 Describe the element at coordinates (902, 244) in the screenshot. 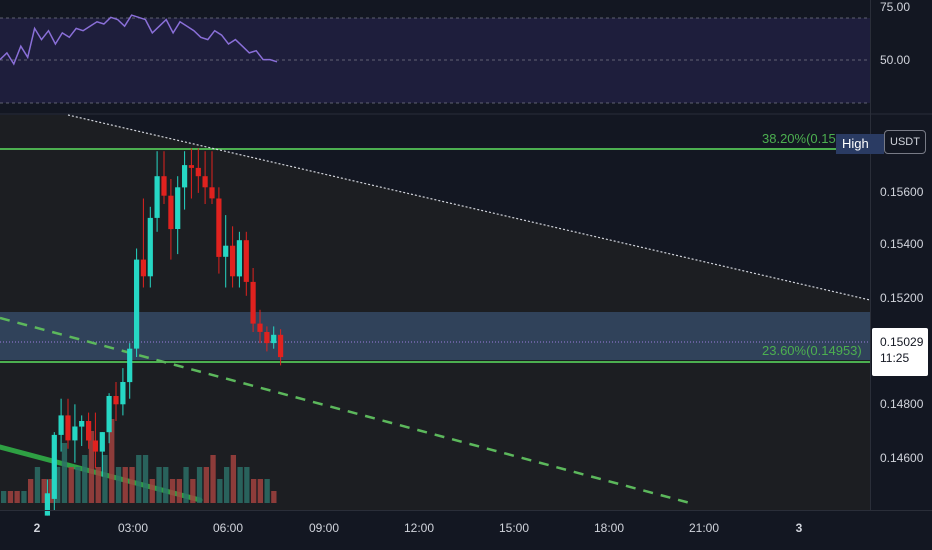

I see `price-tick: 0.15400` at that location.